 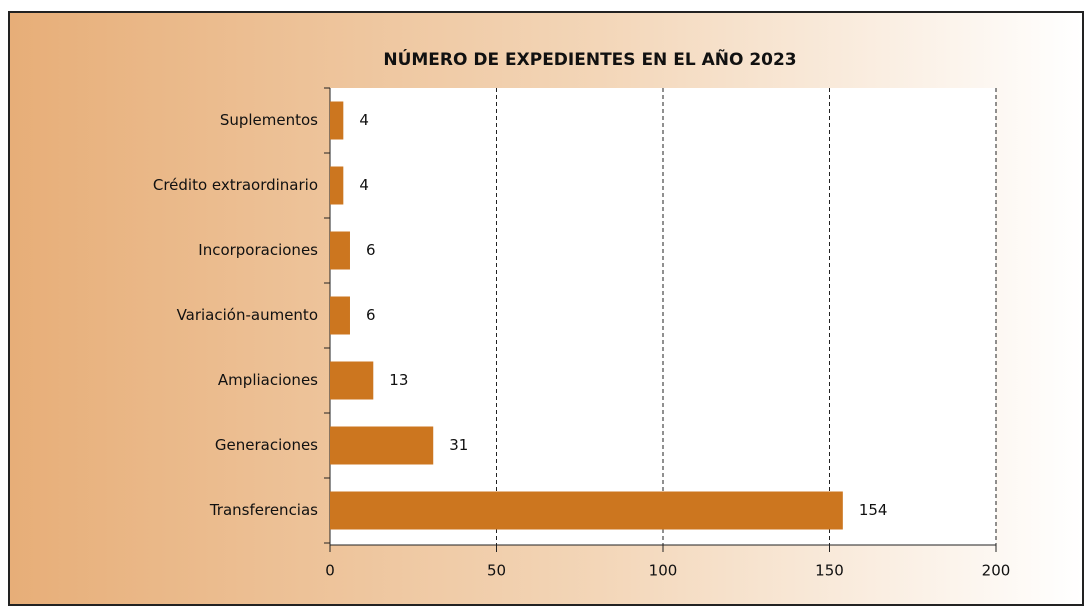 What do you see at coordinates (398, 380) in the screenshot?
I see `data-label: 13` at bounding box center [398, 380].